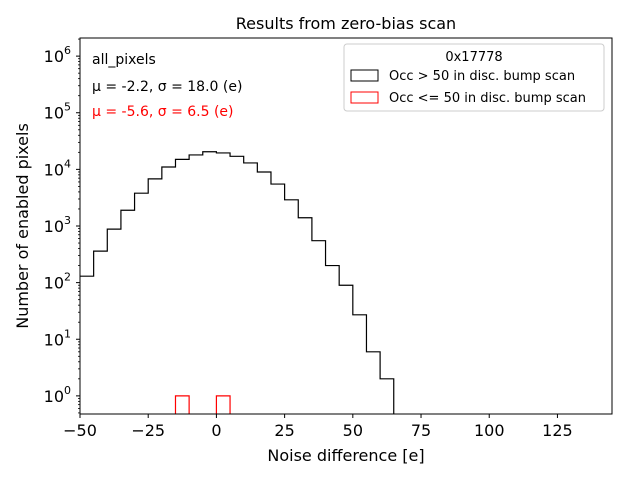 The height and width of the screenshot is (480, 640). I want to click on x-tick-label: 0, so click(216, 430).